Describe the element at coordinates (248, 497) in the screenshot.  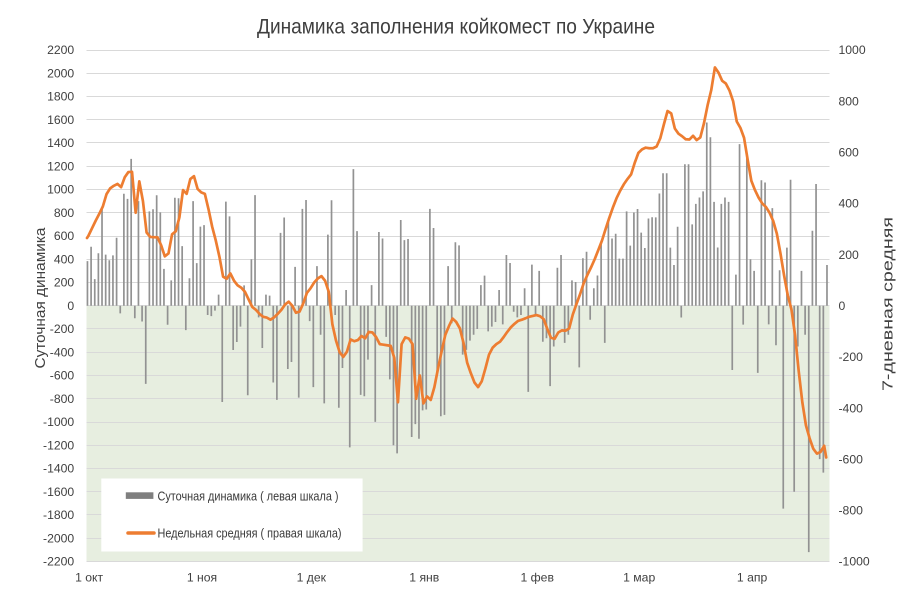
I see `svg-text:Суточная динамика ( левая шкал: Суточная динамика ( левая шкала )` at that location.